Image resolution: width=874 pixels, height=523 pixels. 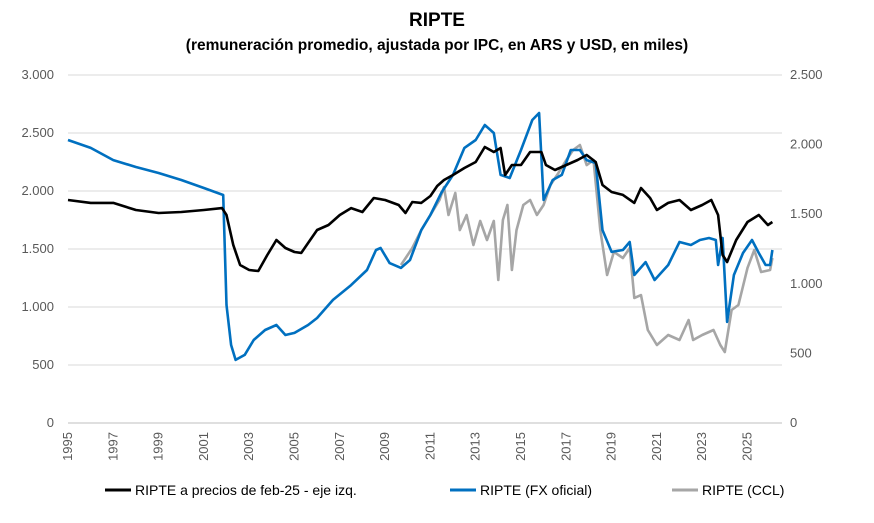 What do you see at coordinates (806, 74) in the screenshot?
I see `y-right-tick-label: 2.500` at bounding box center [806, 74].